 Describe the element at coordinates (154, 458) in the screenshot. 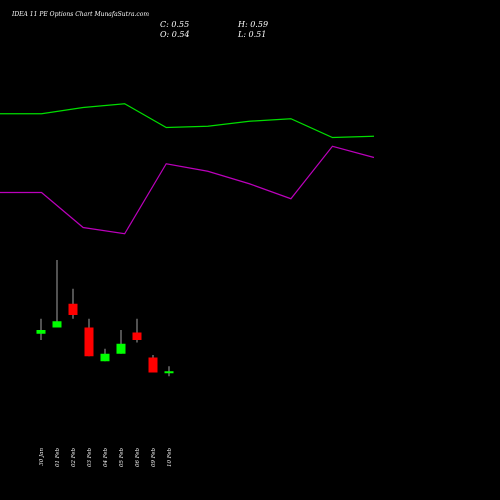

I see `x-tick-label: 09 Feb` at that location.